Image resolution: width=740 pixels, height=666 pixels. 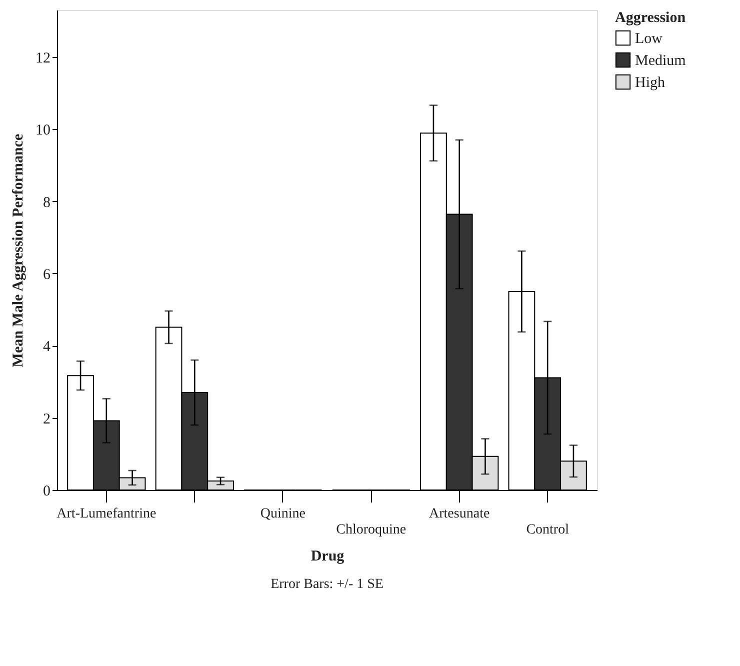 What do you see at coordinates (371, 530) in the screenshot?
I see `x-tick-label: Chloroquine` at bounding box center [371, 530].